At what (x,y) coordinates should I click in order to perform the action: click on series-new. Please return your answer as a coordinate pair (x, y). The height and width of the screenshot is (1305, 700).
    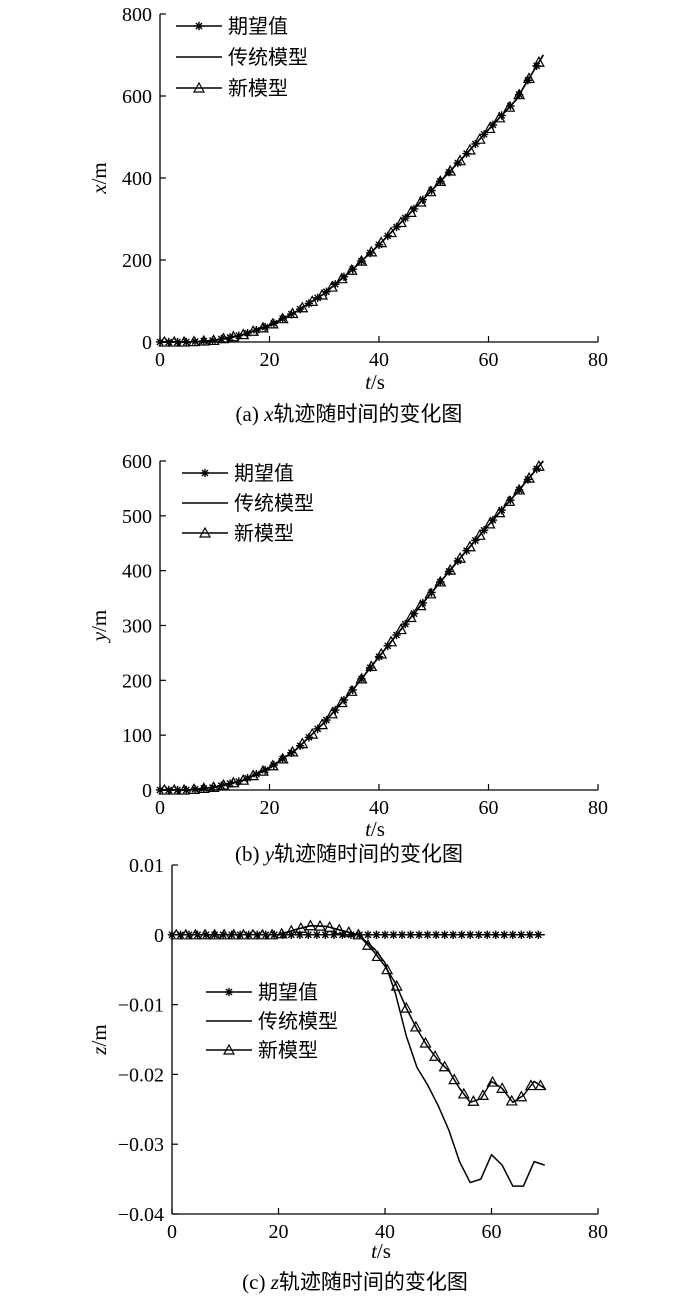
    Looking at the image, I should click on (351, 200).